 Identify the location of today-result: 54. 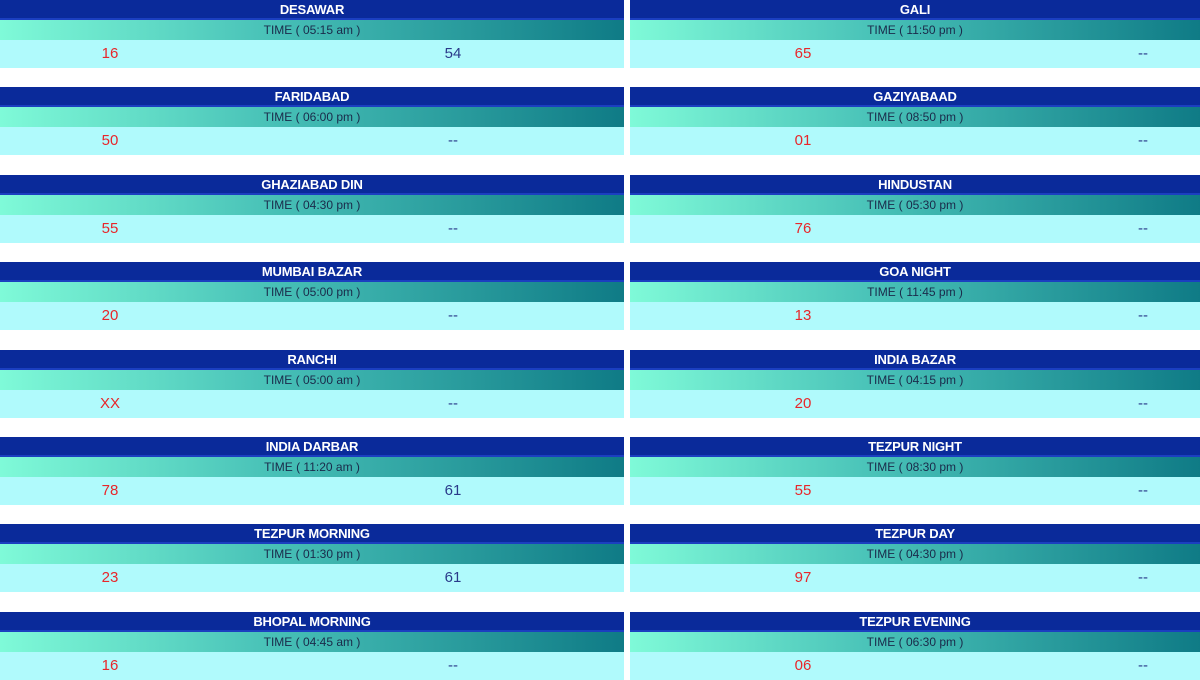
(453, 53).